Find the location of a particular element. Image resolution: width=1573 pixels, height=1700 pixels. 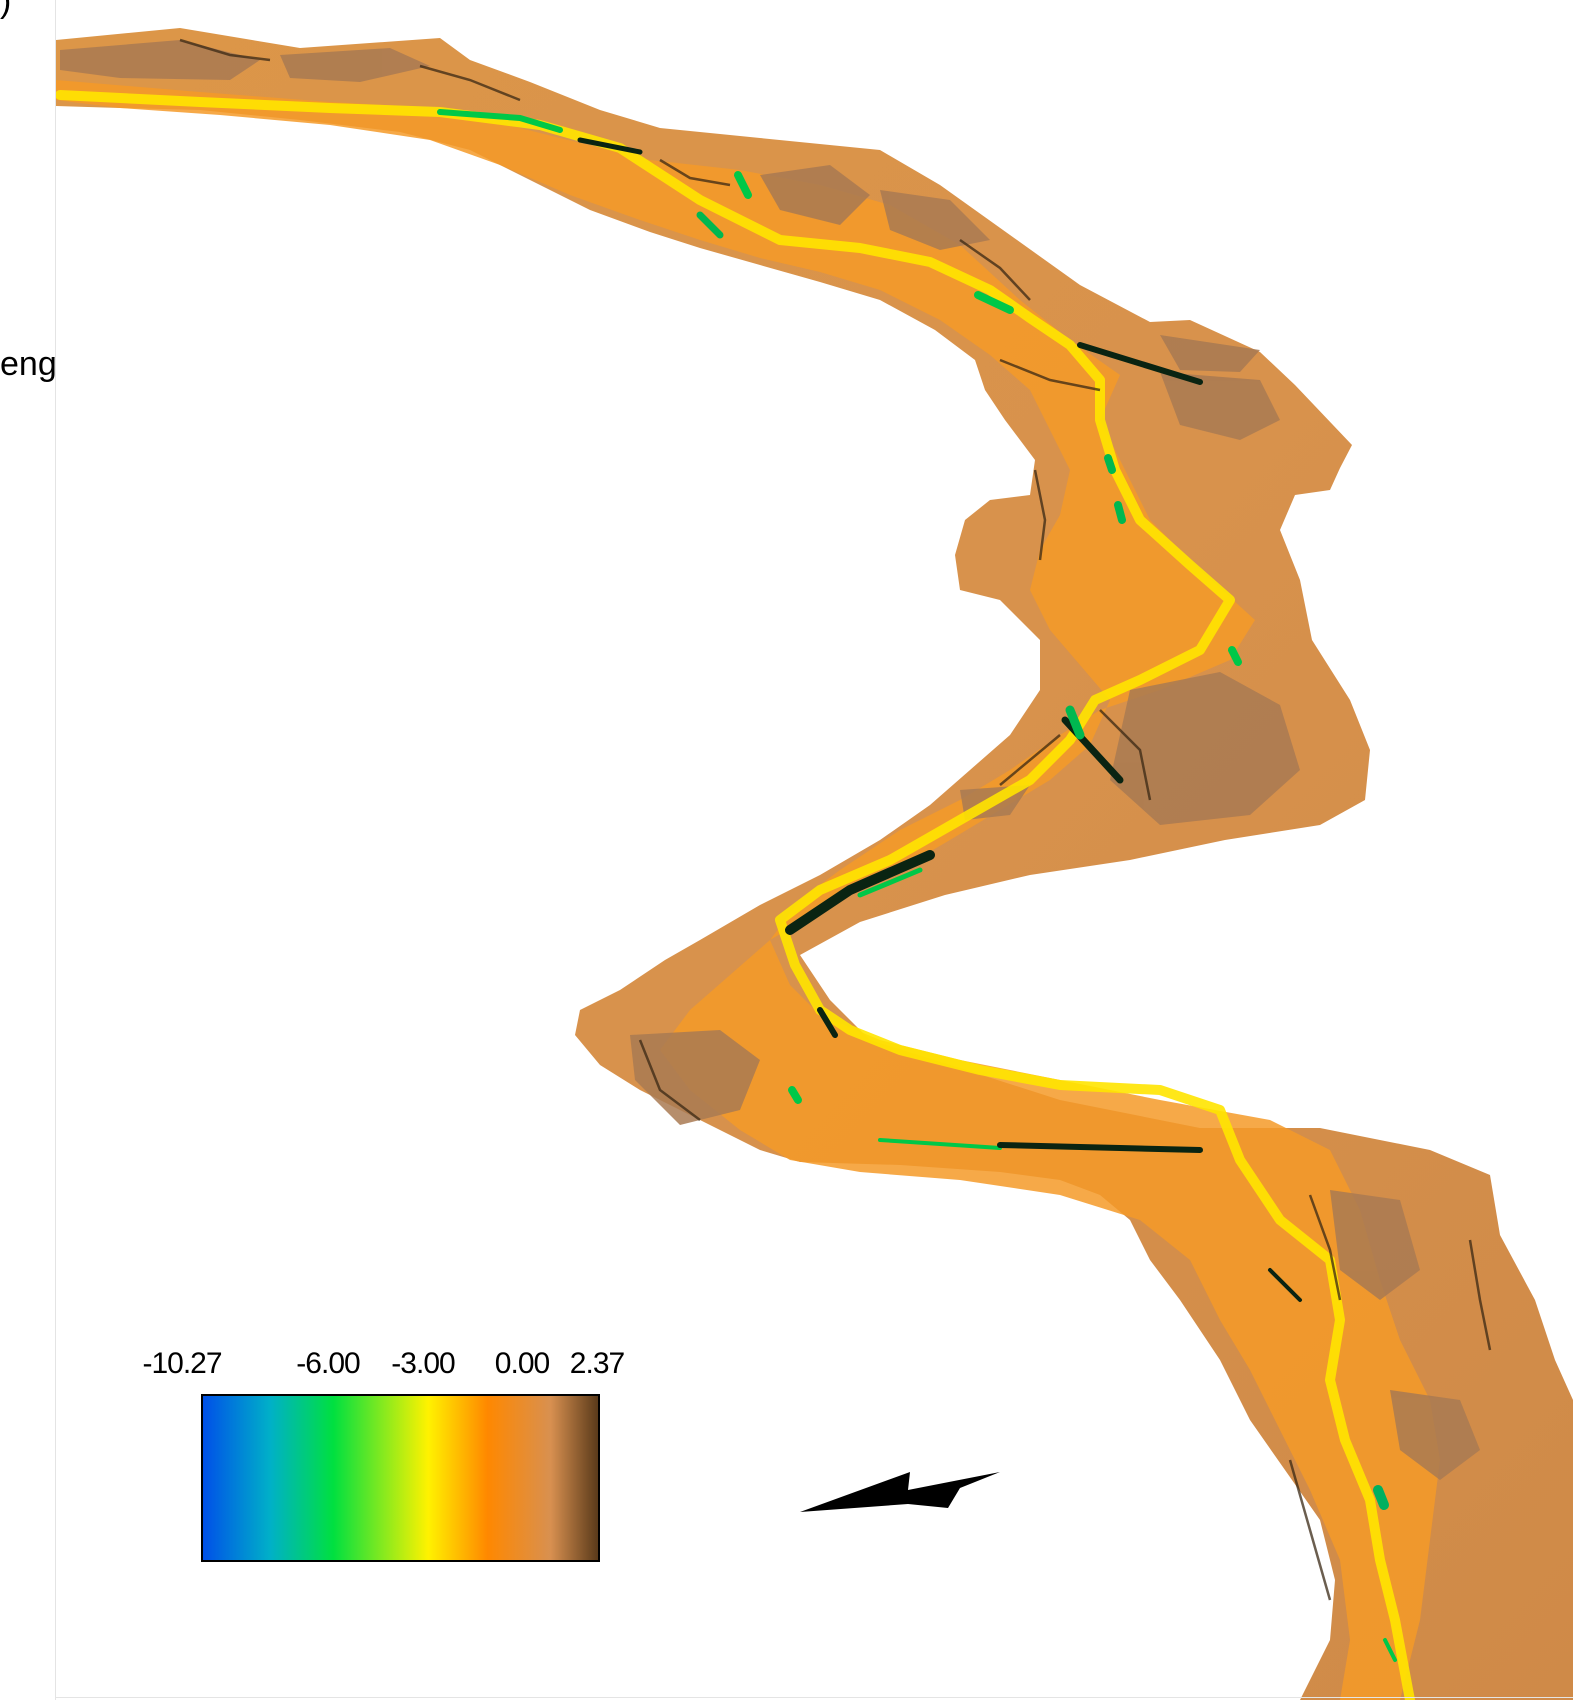

legend-tick-0: -10.27 is located at coordinates (182, 1363).